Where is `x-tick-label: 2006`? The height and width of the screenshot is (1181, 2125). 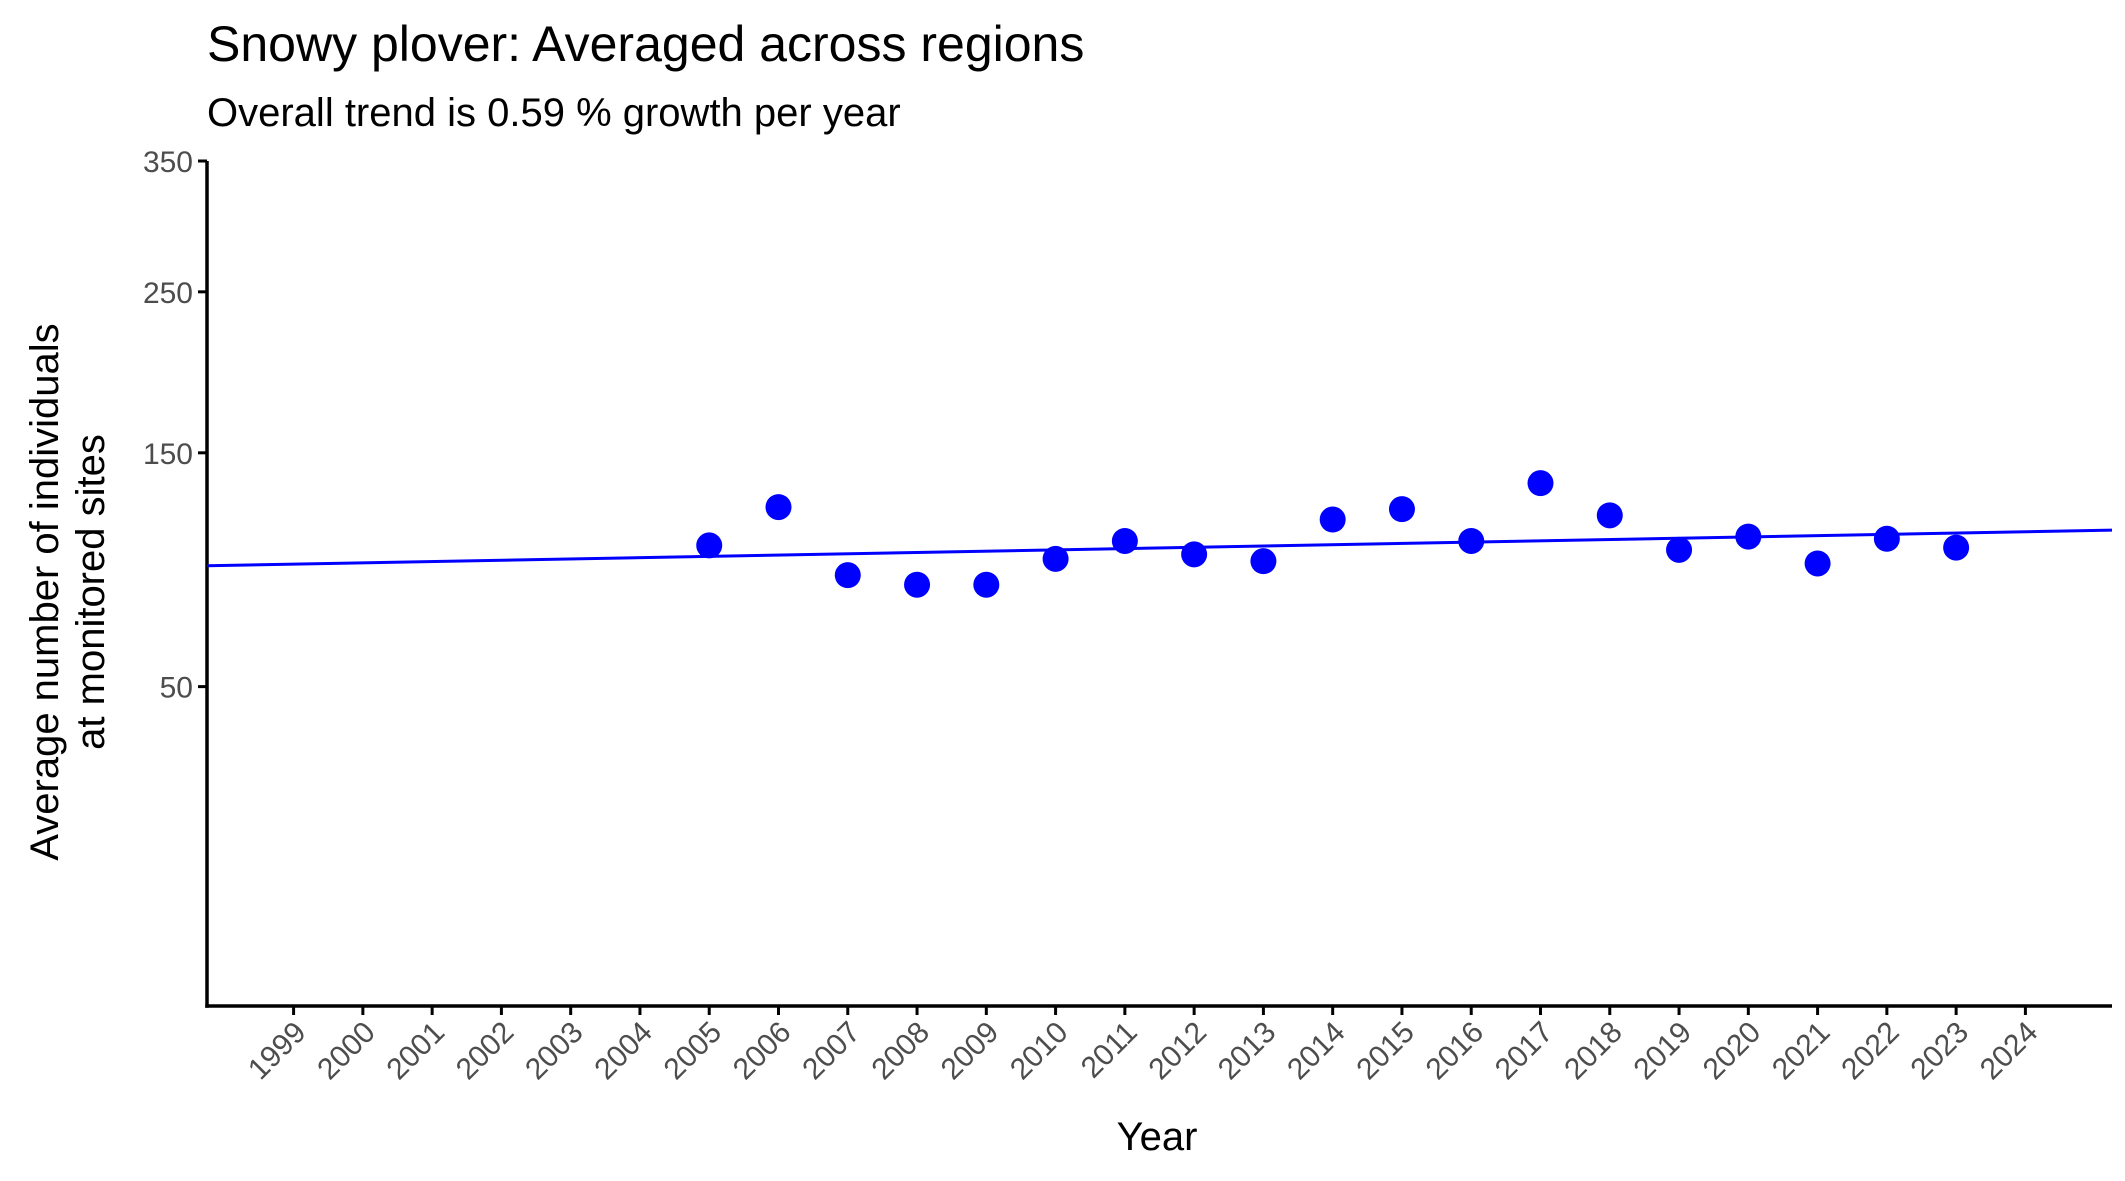 x-tick-label: 2006 is located at coordinates (762, 1051).